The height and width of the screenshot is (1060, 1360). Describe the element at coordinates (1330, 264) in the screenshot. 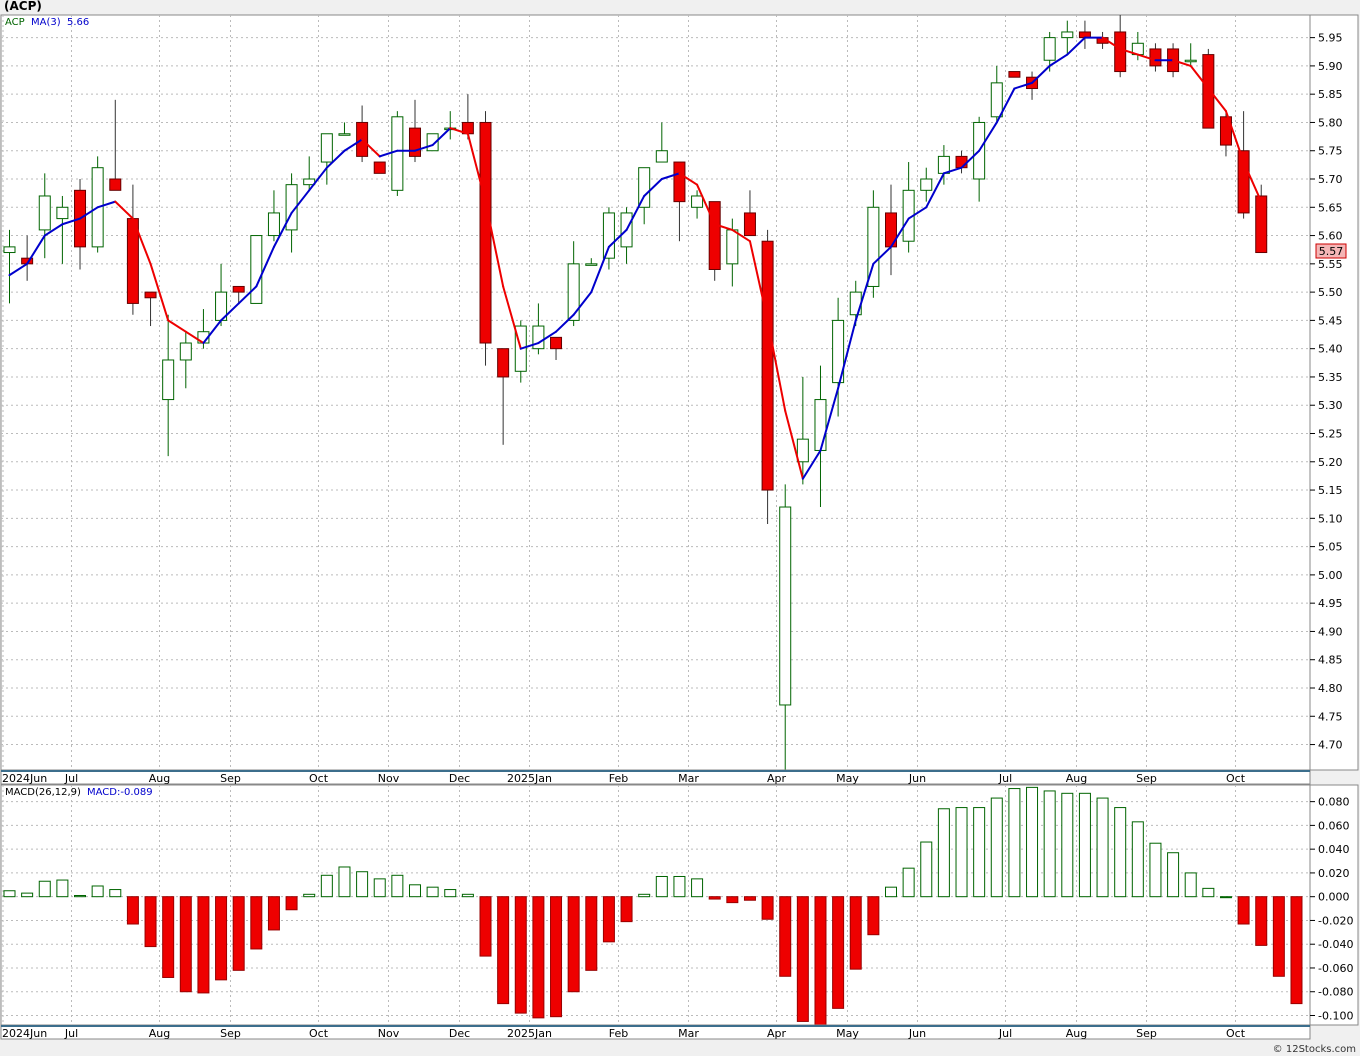

I see `price-y-tick-label: 5.55` at that location.